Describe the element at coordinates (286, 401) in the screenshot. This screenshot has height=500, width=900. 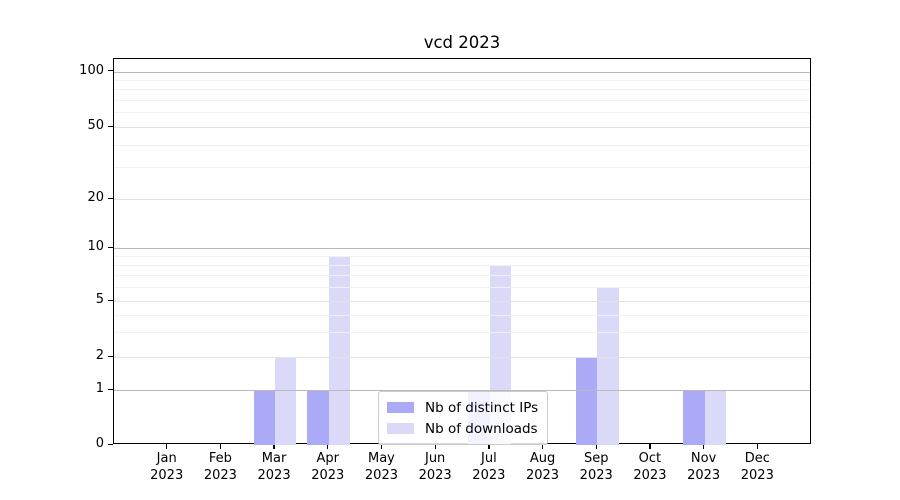
I see `bar-downloads-mar` at that location.